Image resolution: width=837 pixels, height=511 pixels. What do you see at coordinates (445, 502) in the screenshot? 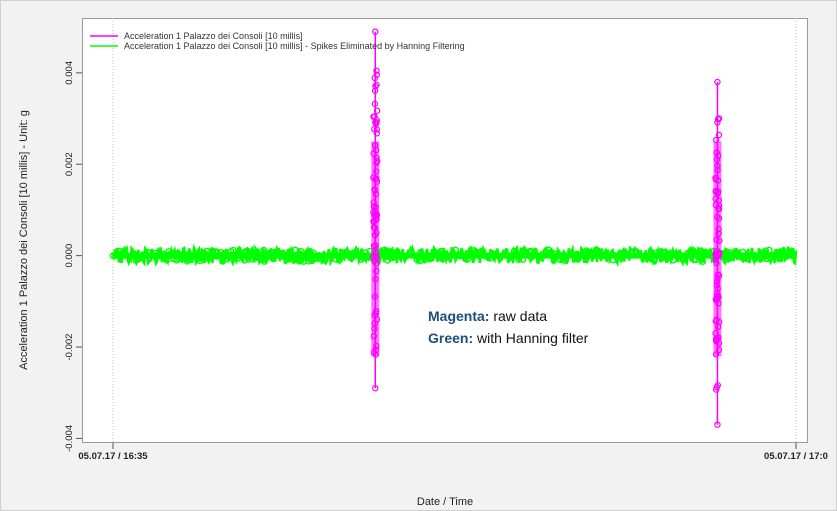
I see `x-axis-title: Date / Time` at bounding box center [445, 502].